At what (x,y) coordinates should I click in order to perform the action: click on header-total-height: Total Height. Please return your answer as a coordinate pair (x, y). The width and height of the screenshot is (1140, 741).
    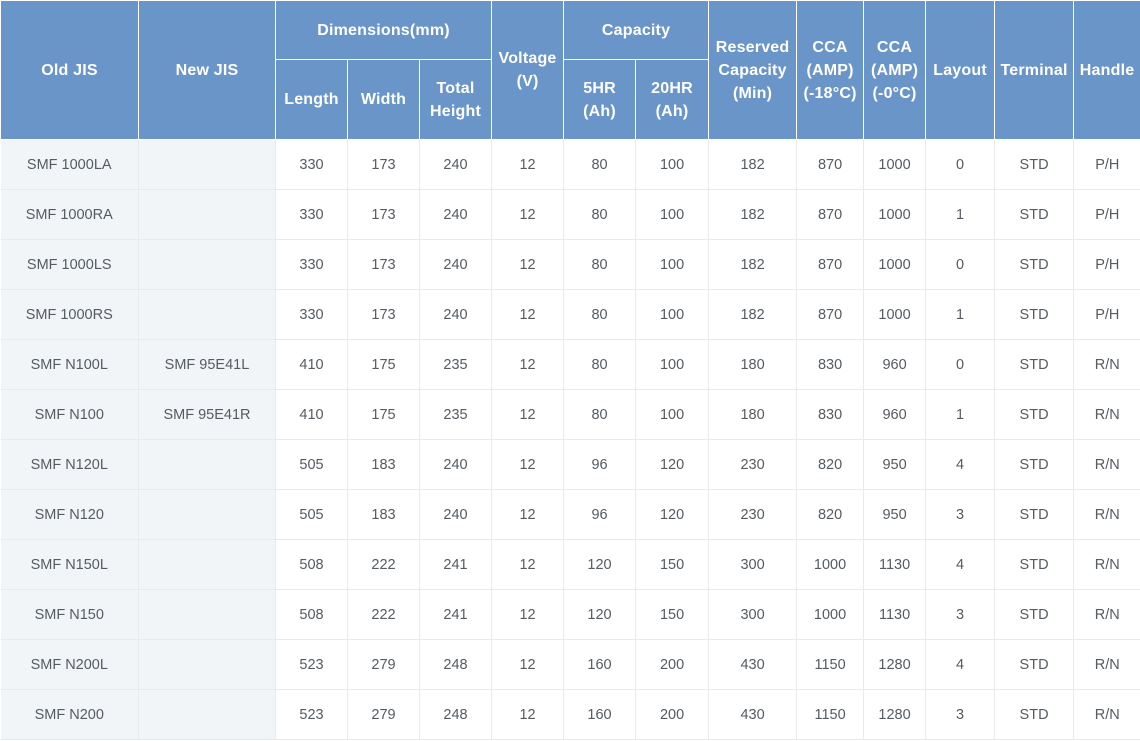
    Looking at the image, I should click on (455, 99).